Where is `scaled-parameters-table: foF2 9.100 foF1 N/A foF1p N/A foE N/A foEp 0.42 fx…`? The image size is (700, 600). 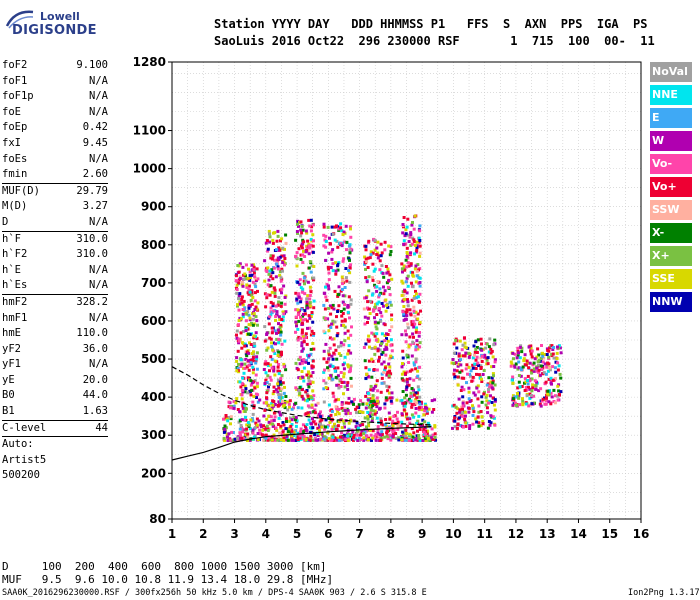
scaled-parameters-table: foF2 9.100 foF1 N/A foF1p N/A foE N/A foEp 0.42 fx… is located at coordinates (55, 271).